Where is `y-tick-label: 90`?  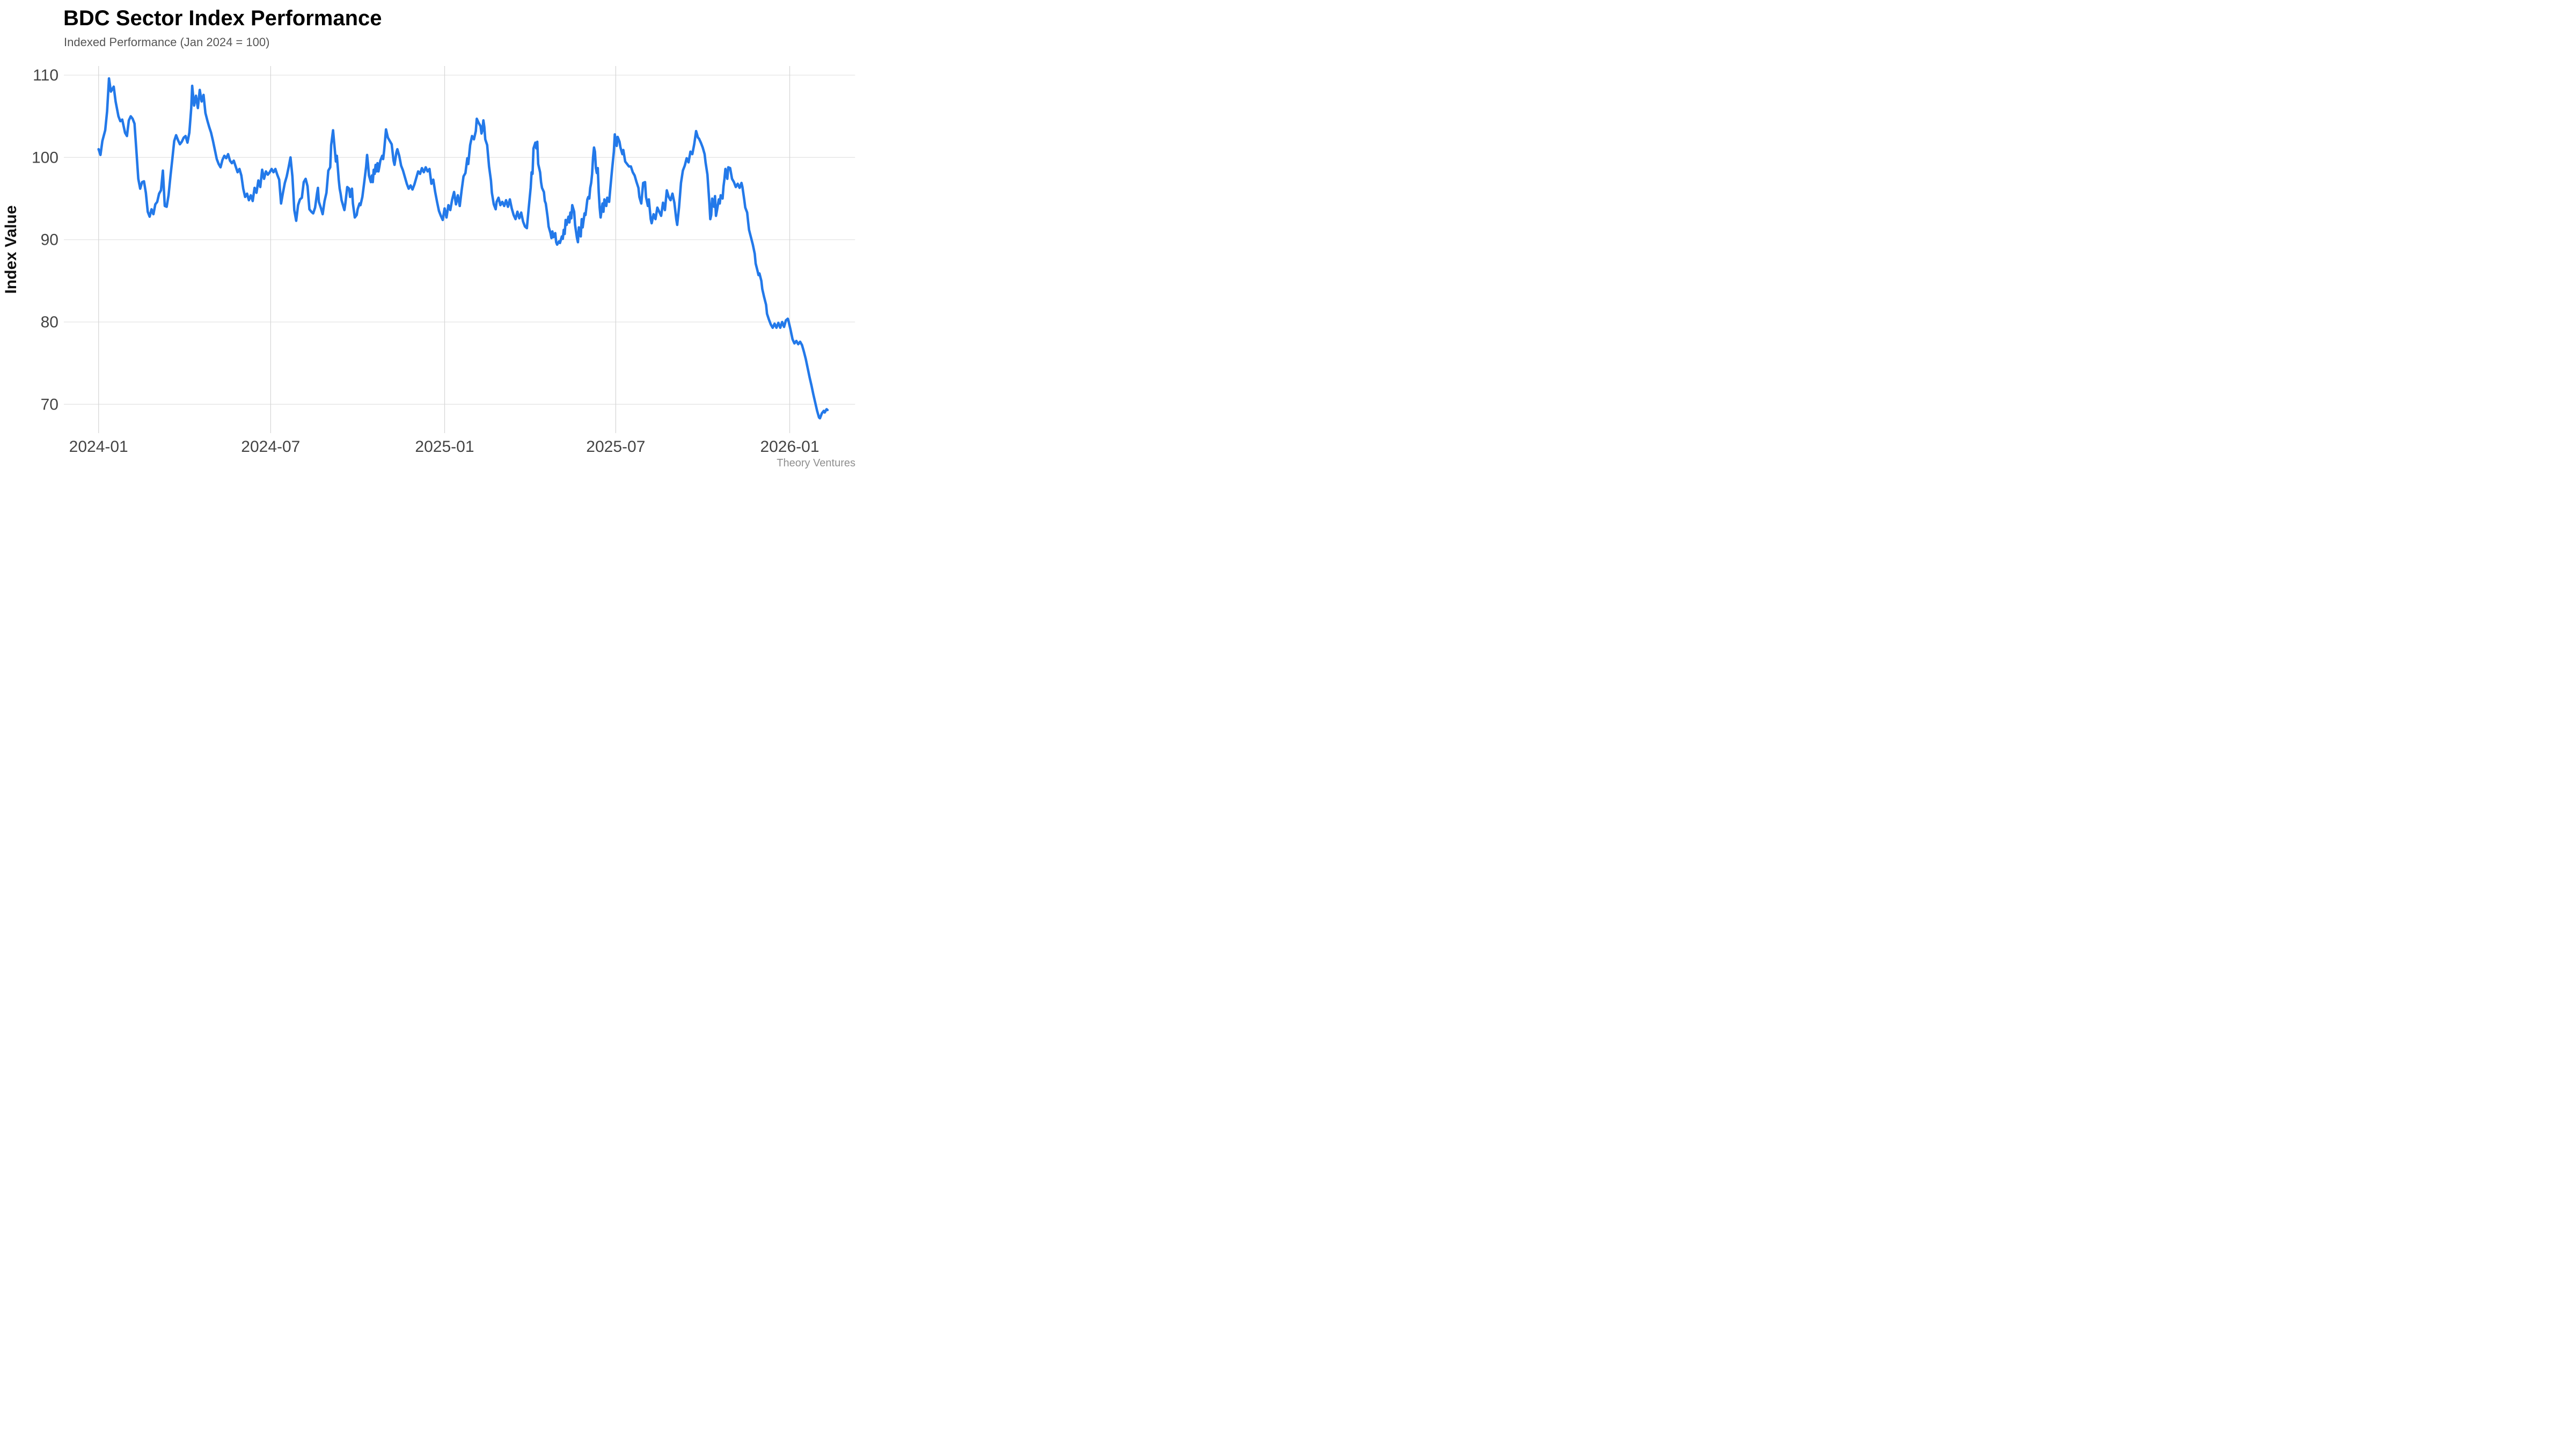 y-tick-label: 90 is located at coordinates (49, 240).